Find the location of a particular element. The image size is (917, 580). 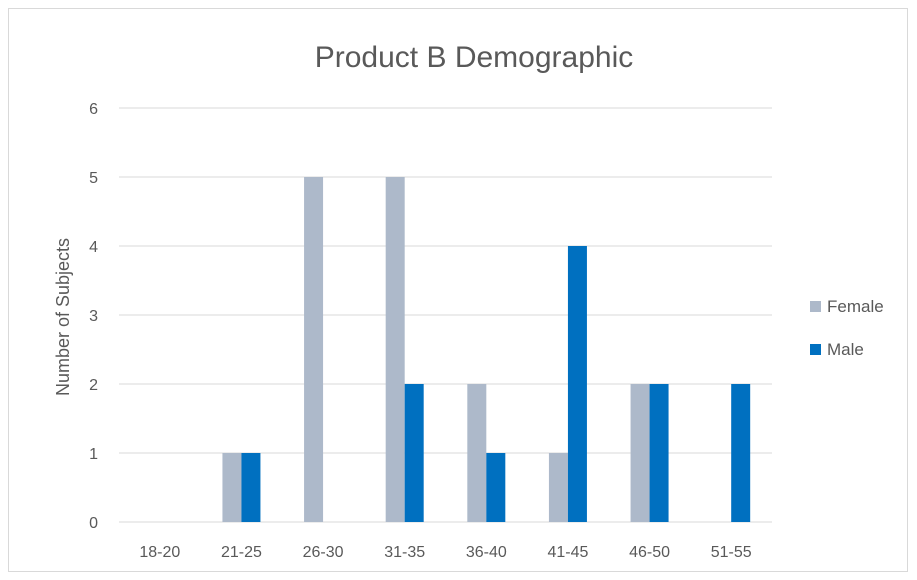

y-tick-label: 6 is located at coordinates (93, 109).